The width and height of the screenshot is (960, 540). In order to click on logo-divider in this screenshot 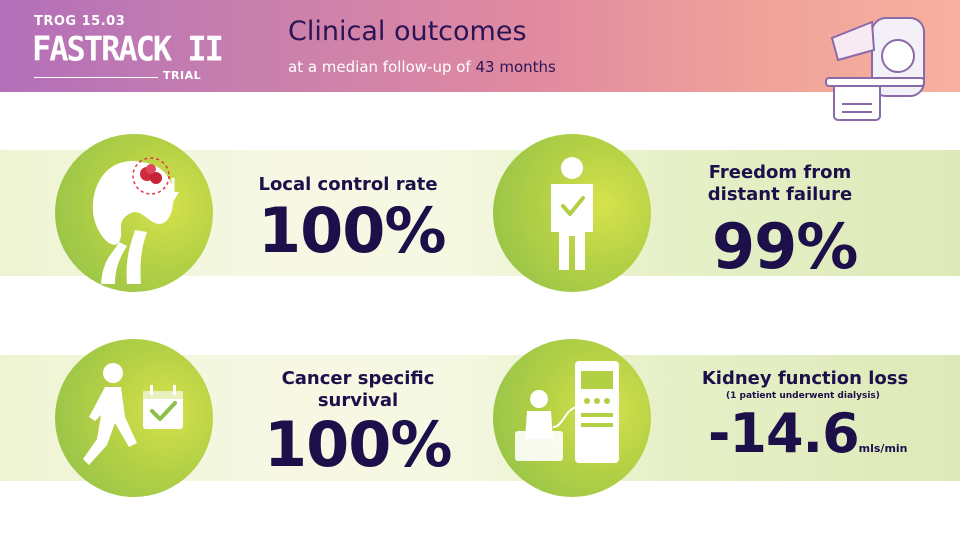, I will do `click(96, 77)`.